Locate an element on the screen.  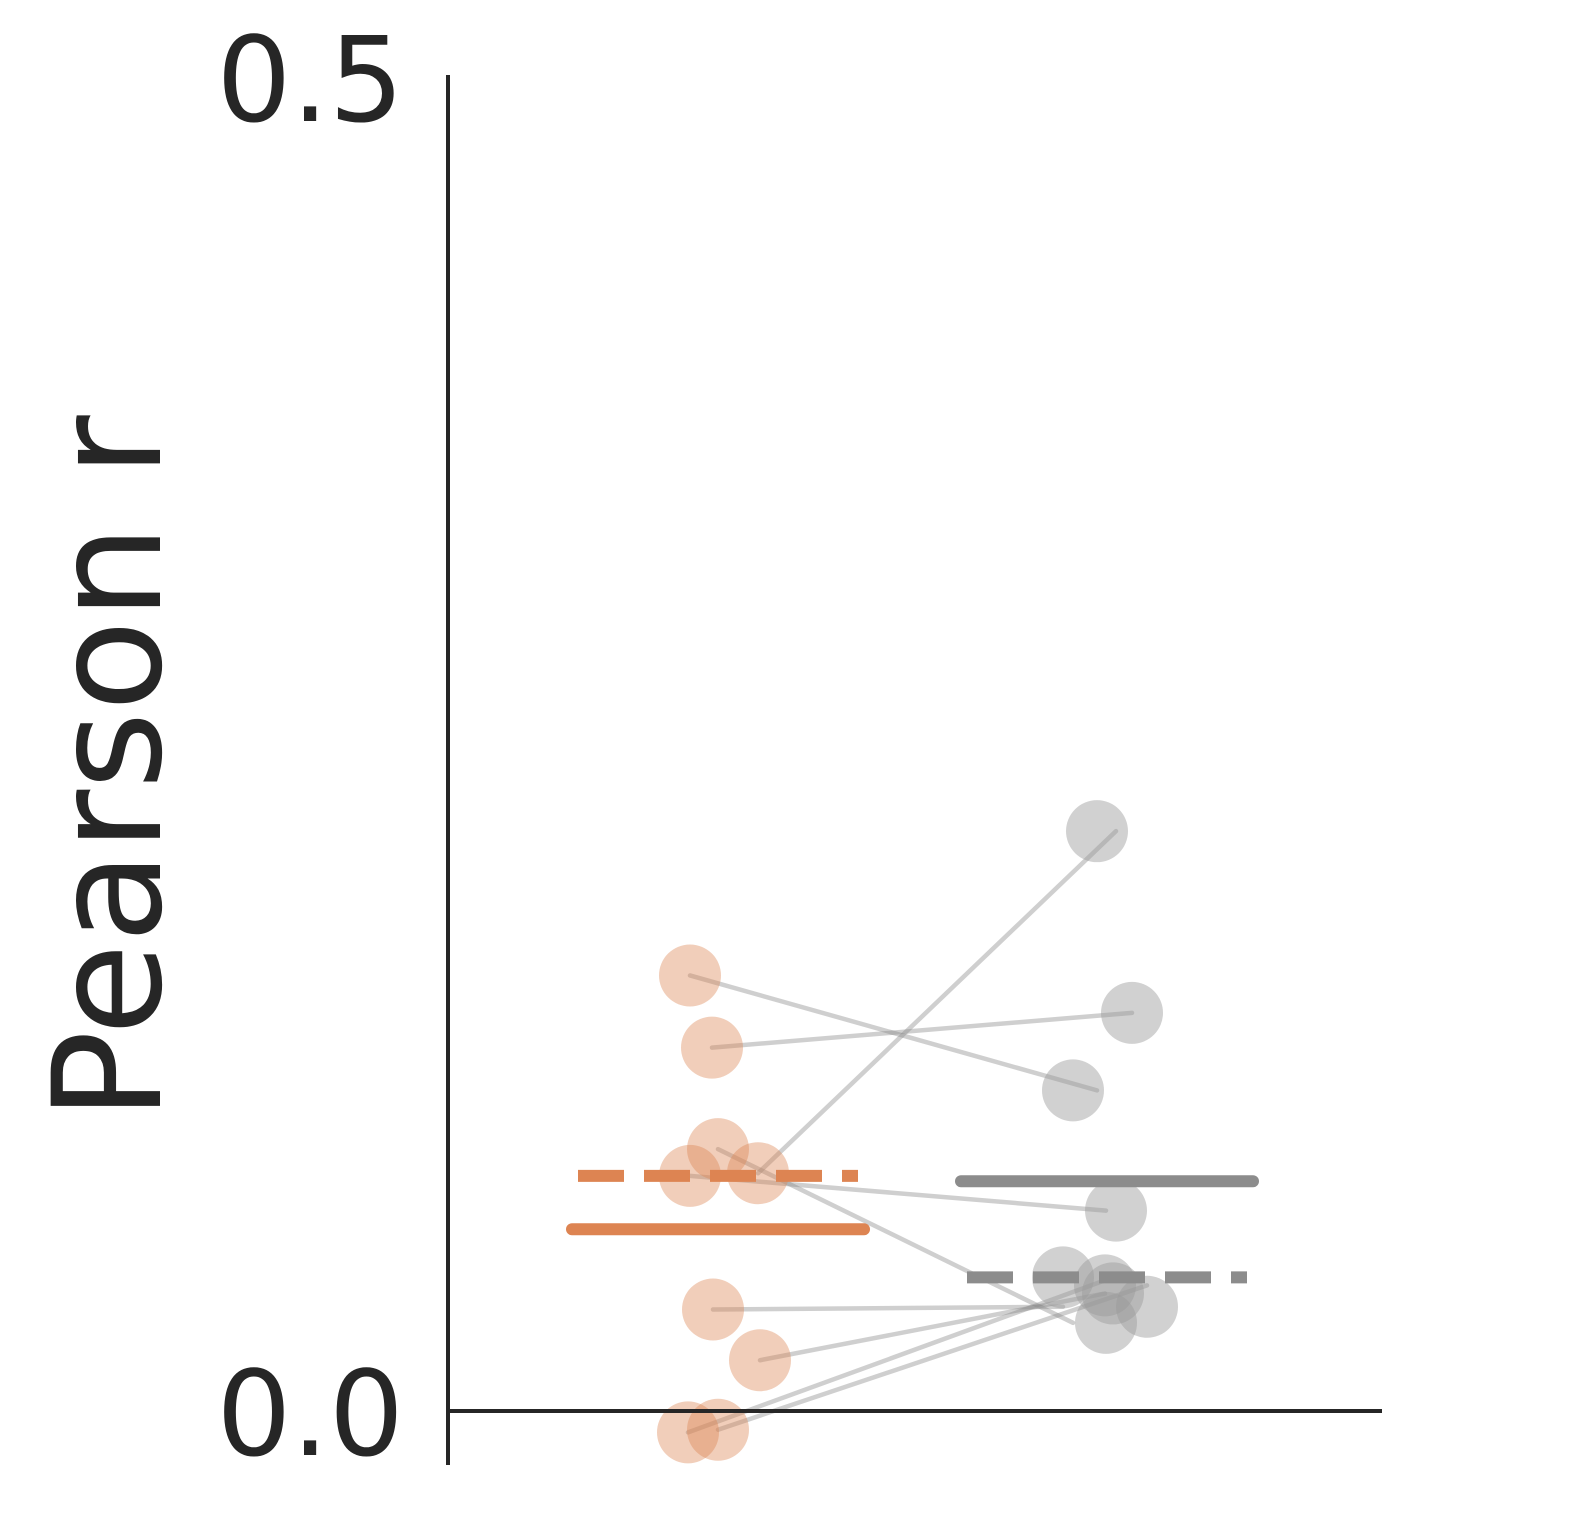
summary-lines is located at coordinates (912, 1226).